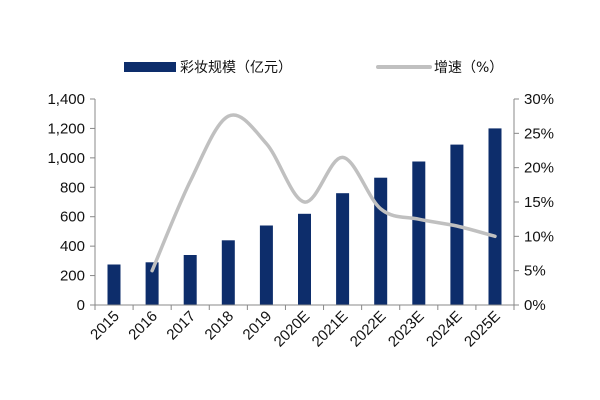  Describe the element at coordinates (368, 329) in the screenshot. I see `x-tick-label: 2022E` at that location.